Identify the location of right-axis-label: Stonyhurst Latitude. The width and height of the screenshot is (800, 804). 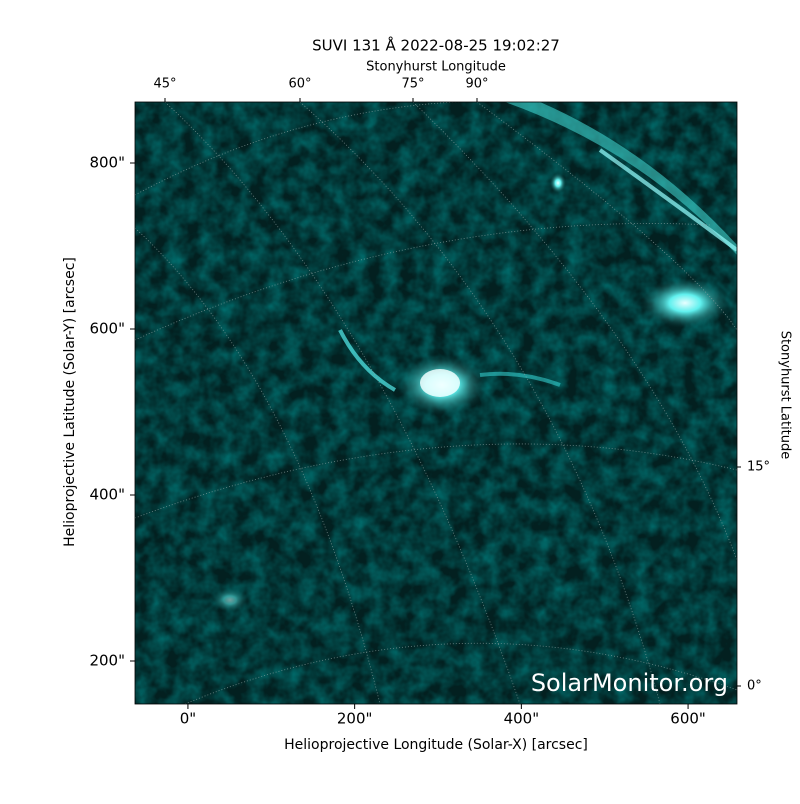
(785, 395).